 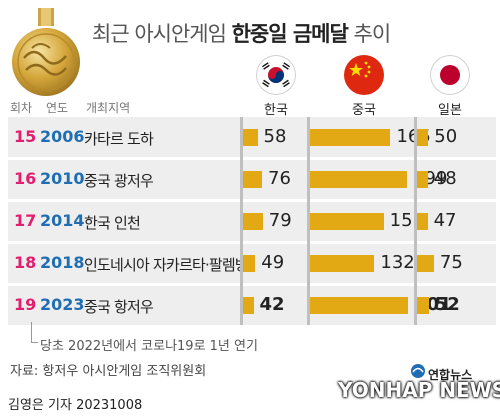 I want to click on edition-number: 19, so click(x=25, y=304).